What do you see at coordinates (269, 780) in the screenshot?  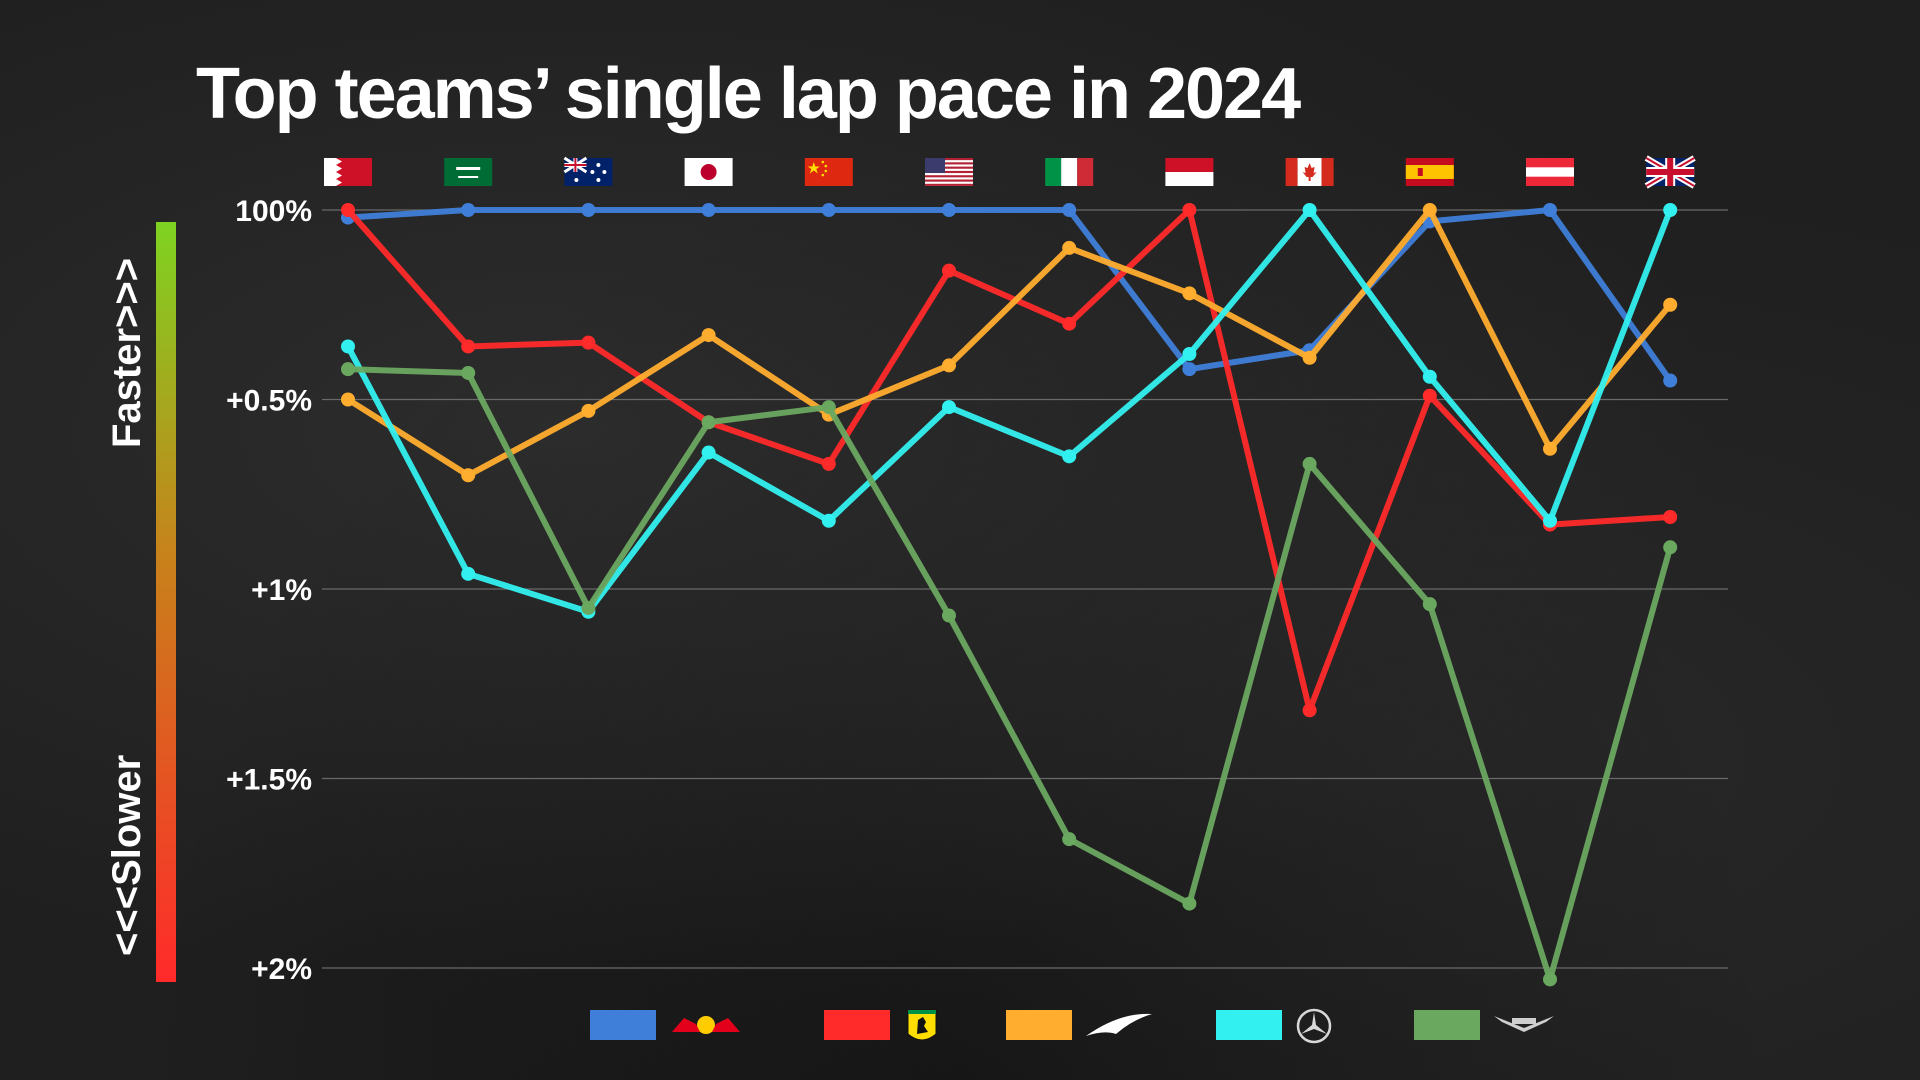 I see `y-tick-label: +1.5%` at bounding box center [269, 780].